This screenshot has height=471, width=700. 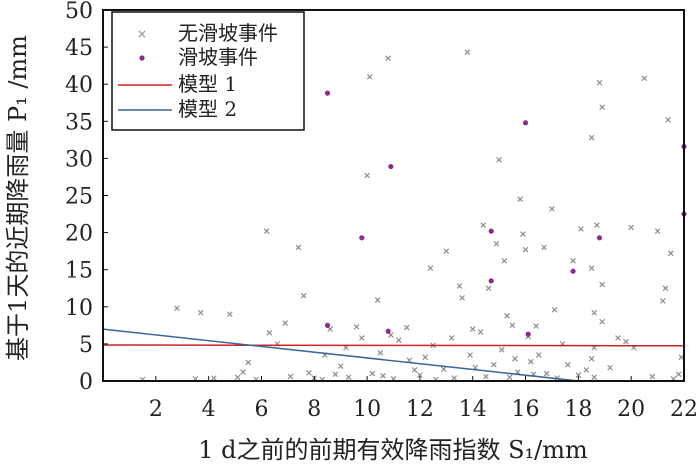 What do you see at coordinates (79, 308) in the screenshot?
I see `y-tick-label-2: 10` at bounding box center [79, 308].